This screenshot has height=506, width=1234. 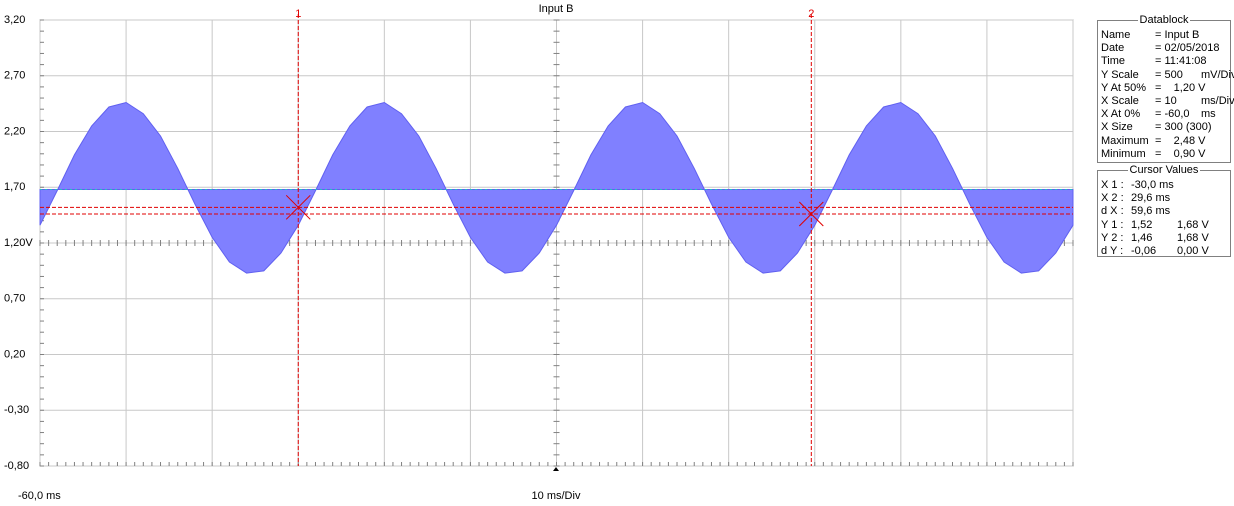 I want to click on row-label: Time, so click(x=1113, y=61).